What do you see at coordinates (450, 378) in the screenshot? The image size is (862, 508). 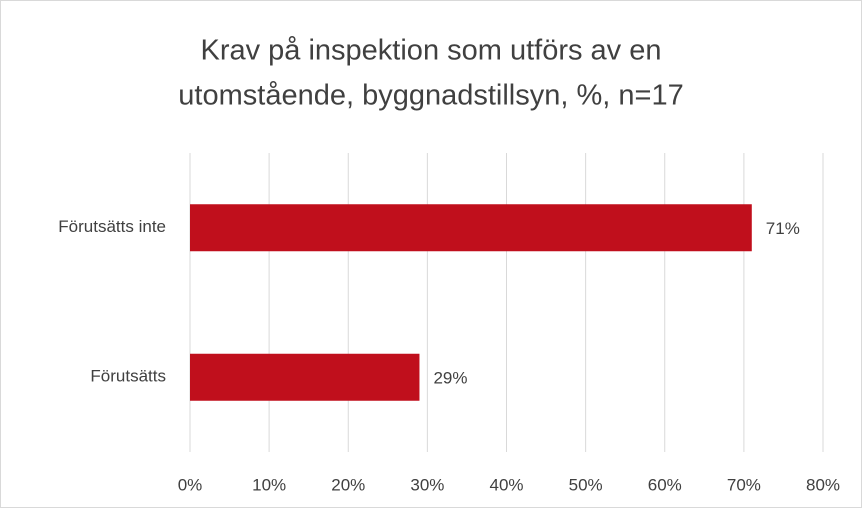 I see `data-label: 29%` at bounding box center [450, 378].